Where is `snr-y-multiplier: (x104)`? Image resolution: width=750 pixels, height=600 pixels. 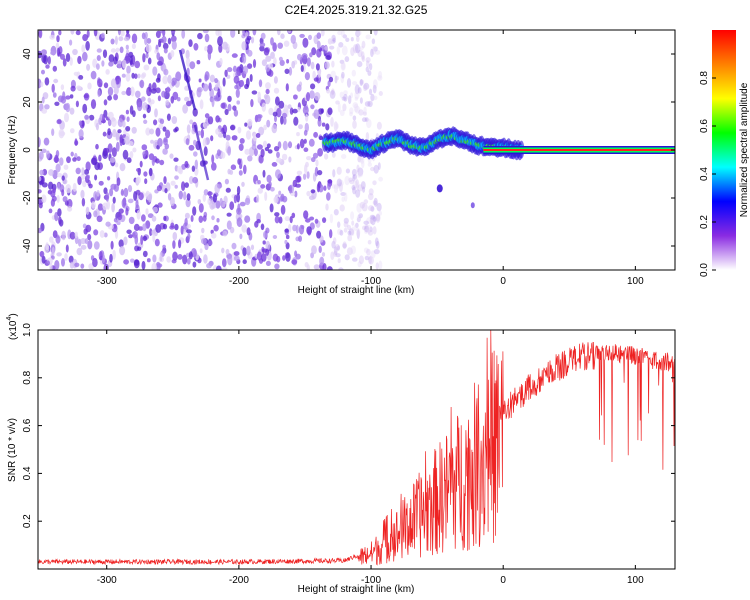
snr-y-multiplier: (x104) is located at coordinates (12, 326).